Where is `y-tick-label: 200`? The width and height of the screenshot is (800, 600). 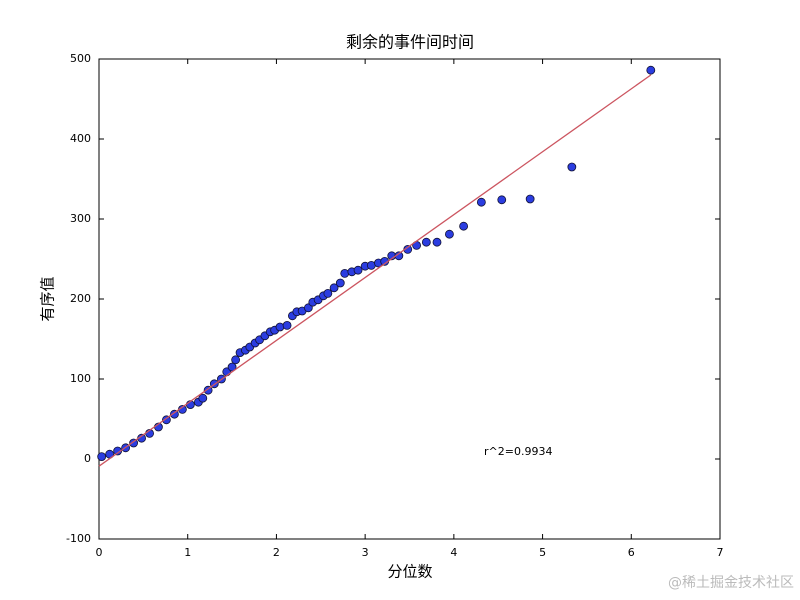 y-tick-label: 200 is located at coordinates (80, 298).